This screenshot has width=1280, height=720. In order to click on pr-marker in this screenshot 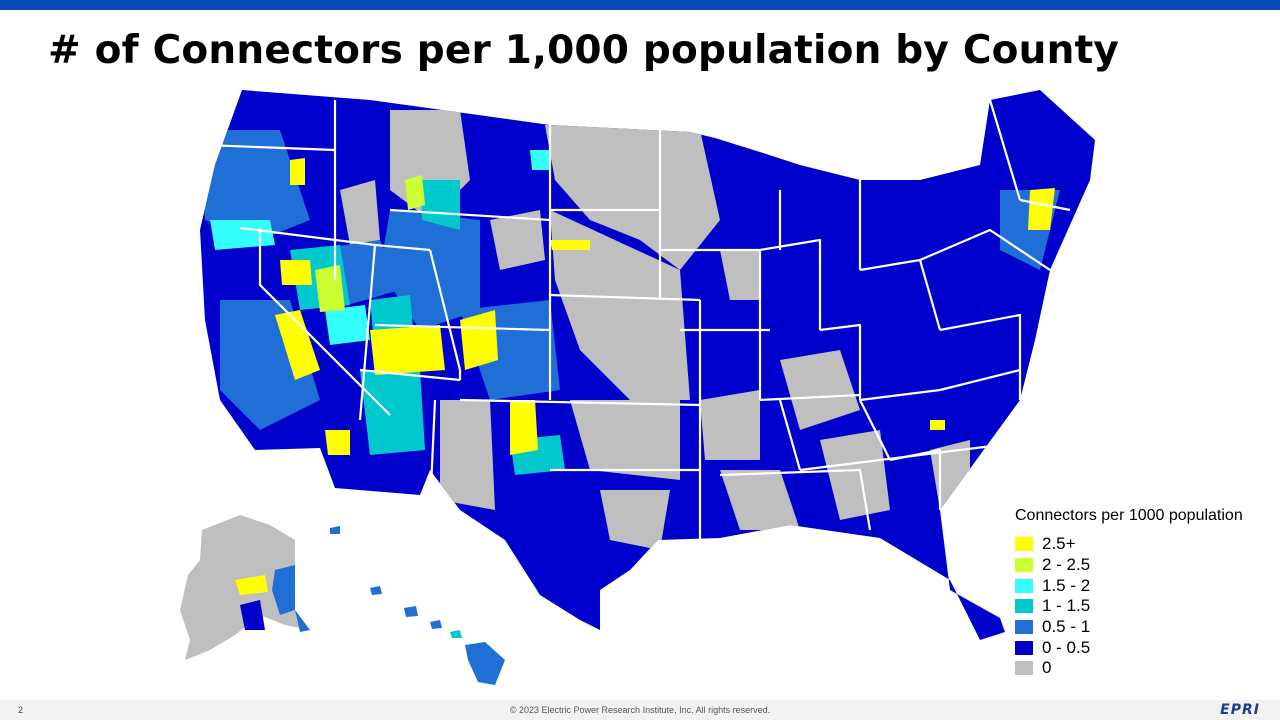, I will do `click(335, 530)`.